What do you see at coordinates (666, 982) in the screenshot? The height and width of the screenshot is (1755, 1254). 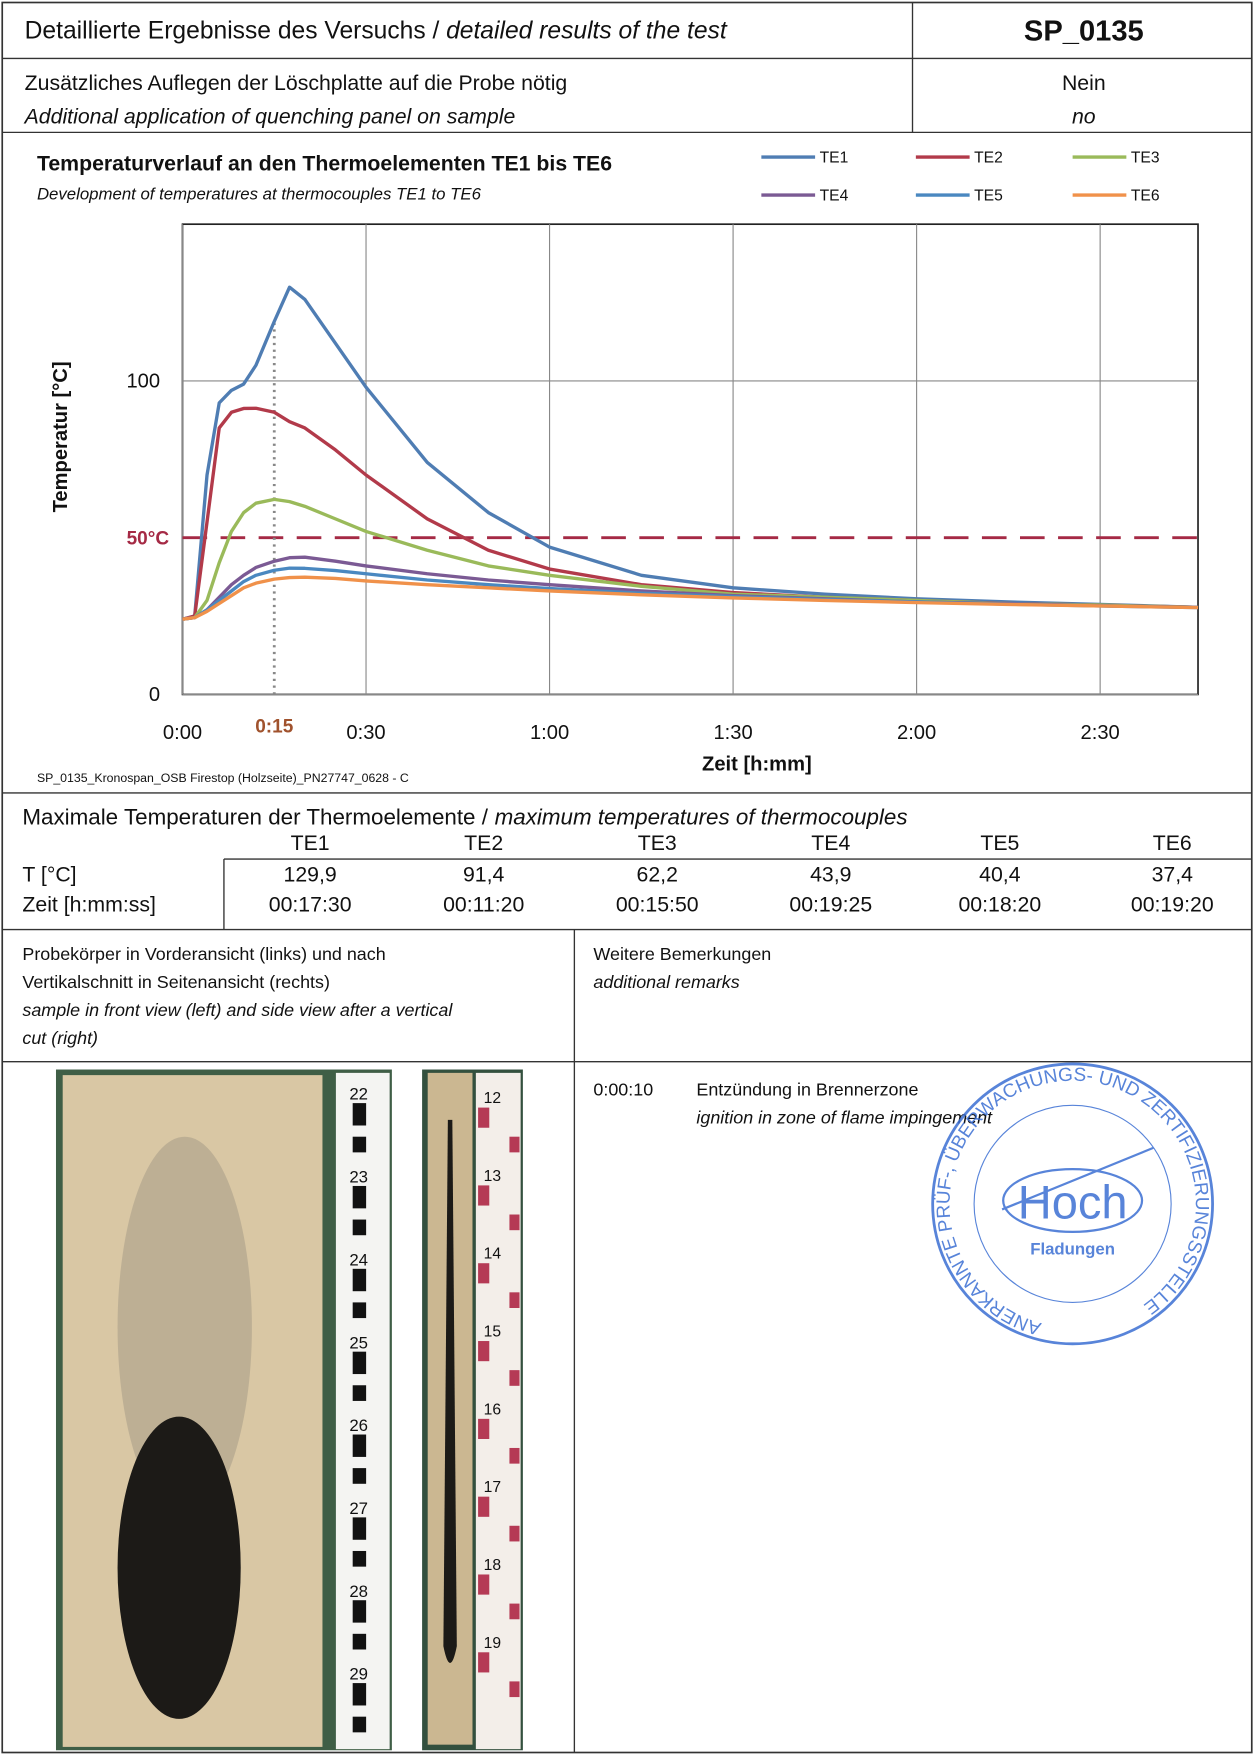 I see `remarks-title-en: additional remarks` at bounding box center [666, 982].